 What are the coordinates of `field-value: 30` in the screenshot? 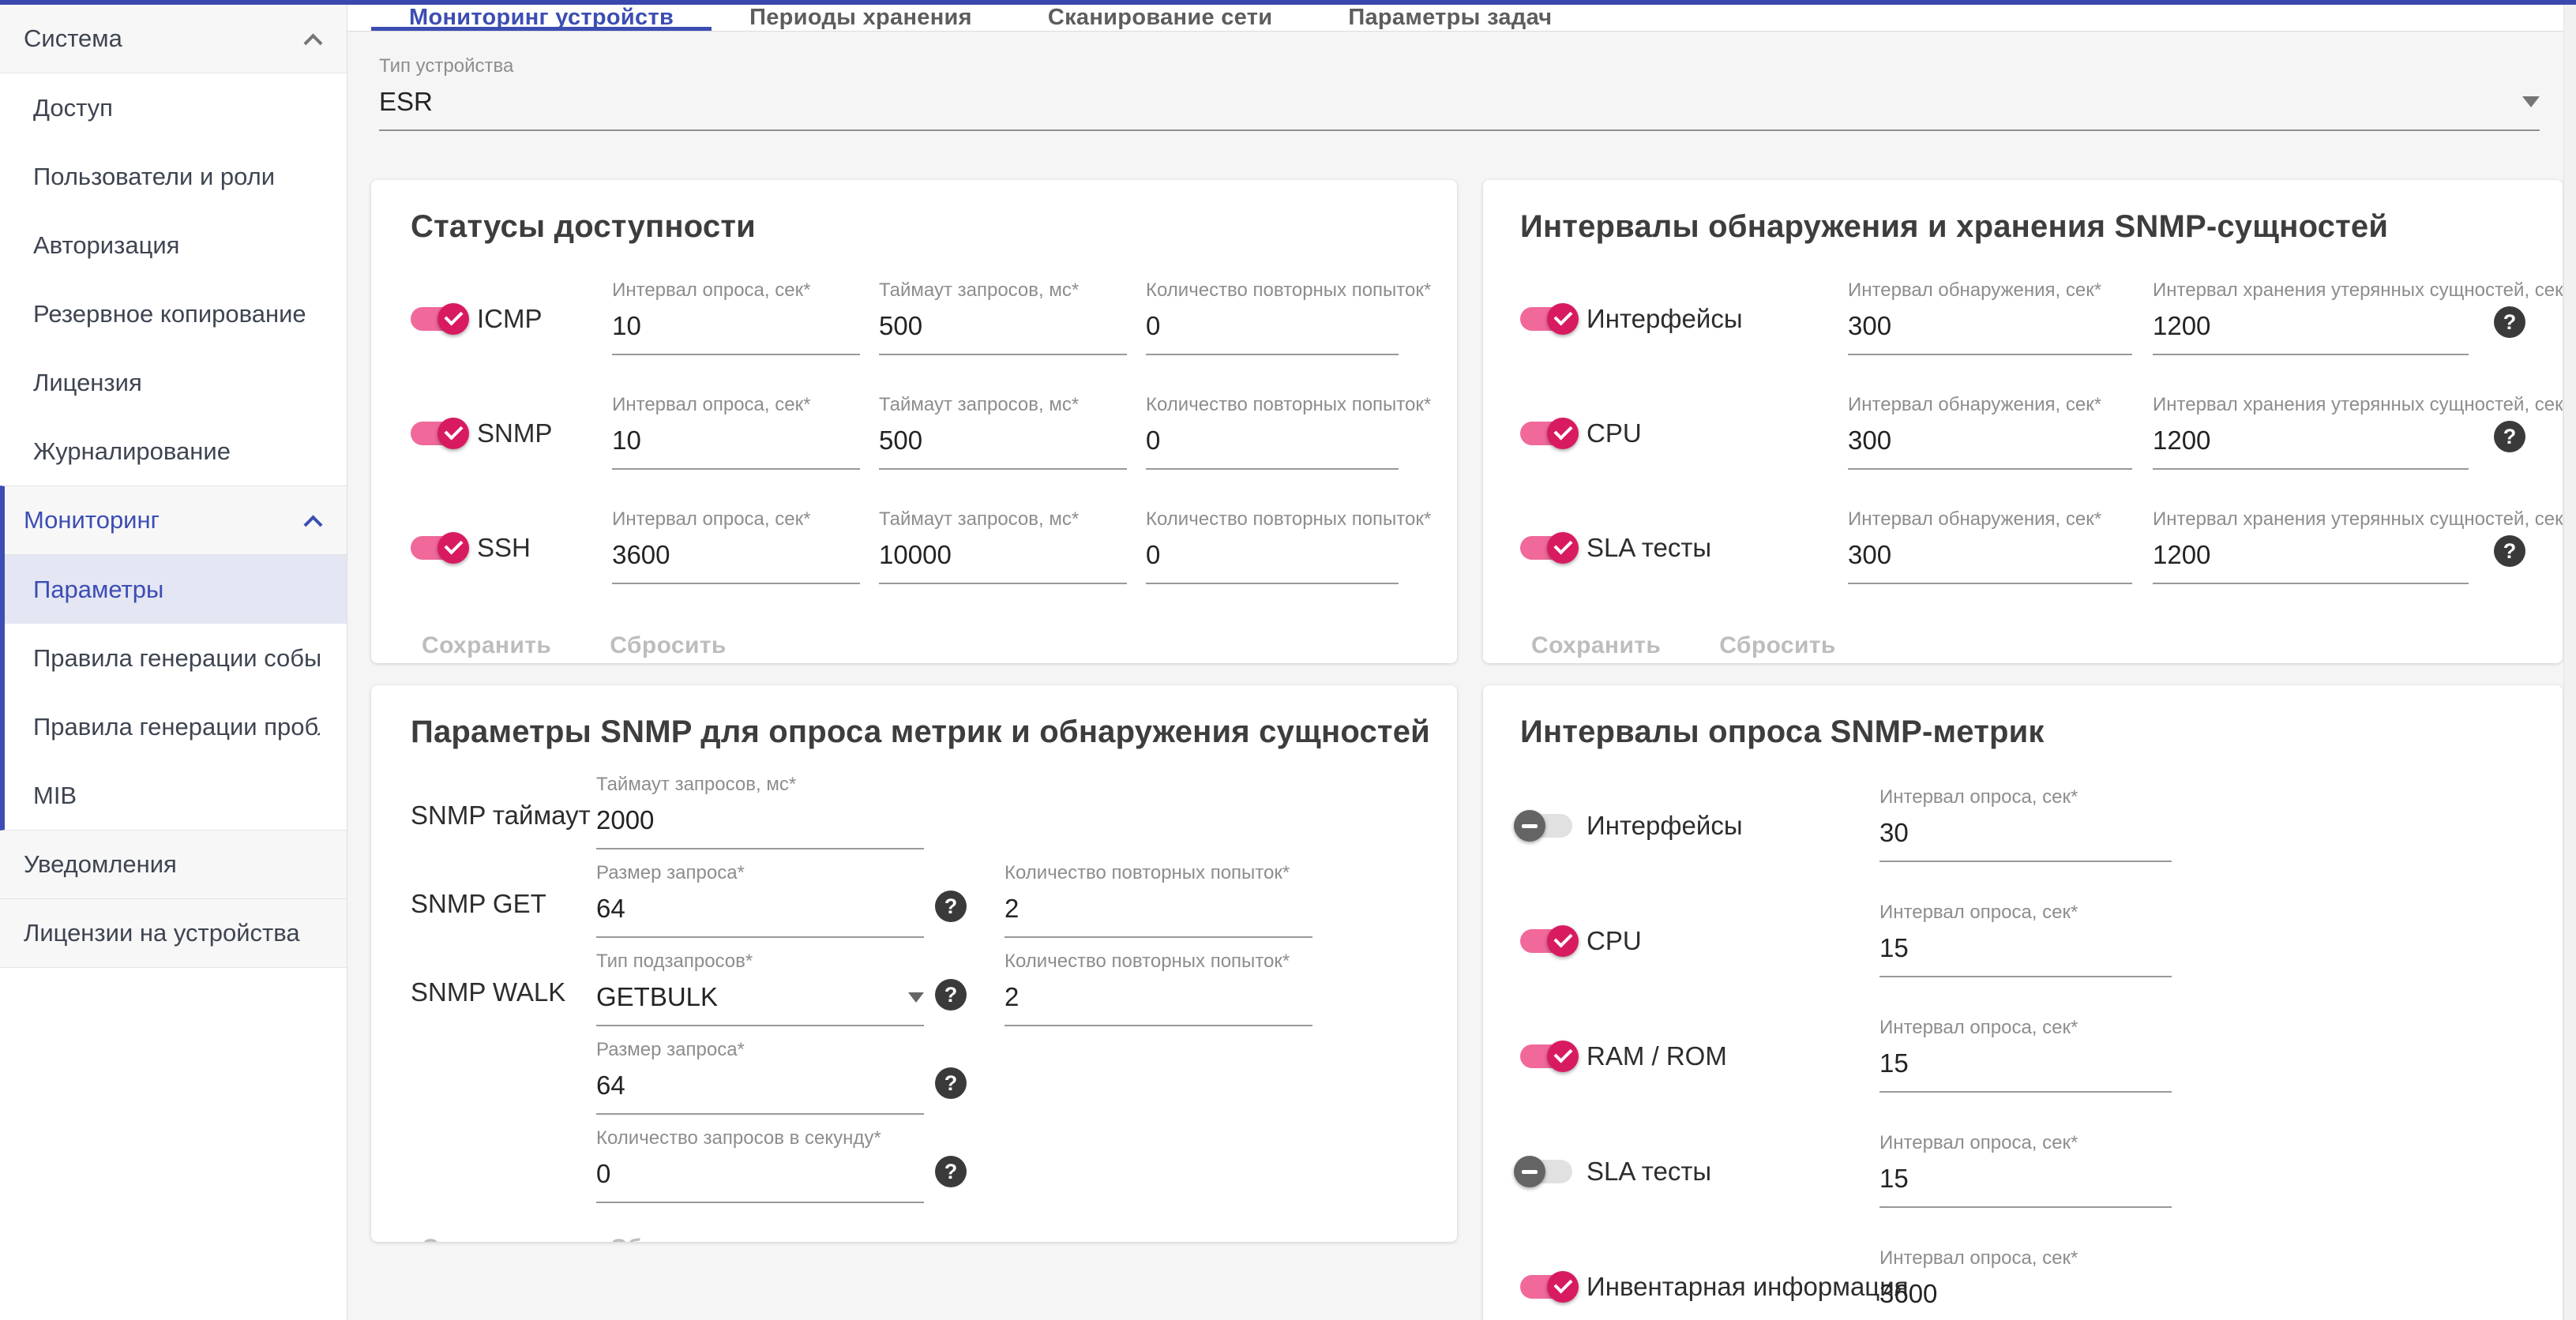 It's located at (1894, 832).